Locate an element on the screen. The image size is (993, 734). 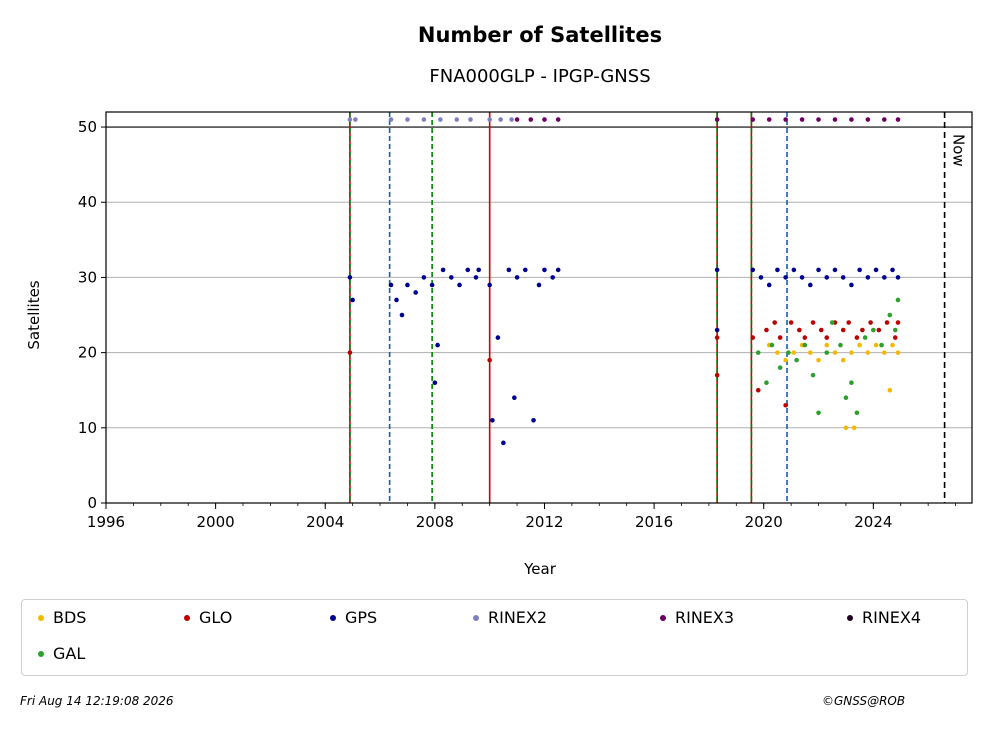
chart-subtitle: FNA000GLP - IPGP-GNSS is located at coordinates (539, 76).